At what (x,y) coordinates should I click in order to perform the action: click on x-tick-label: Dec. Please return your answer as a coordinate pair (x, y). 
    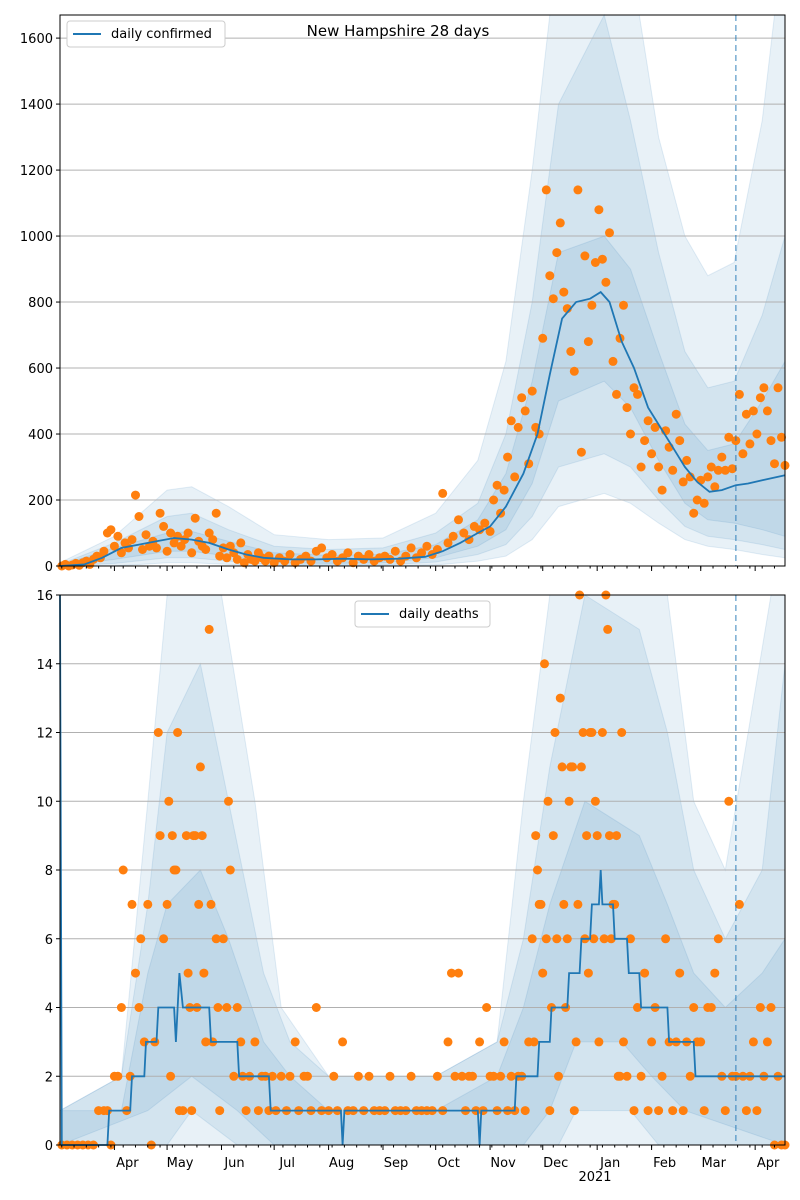
    Looking at the image, I should click on (555, 1163).